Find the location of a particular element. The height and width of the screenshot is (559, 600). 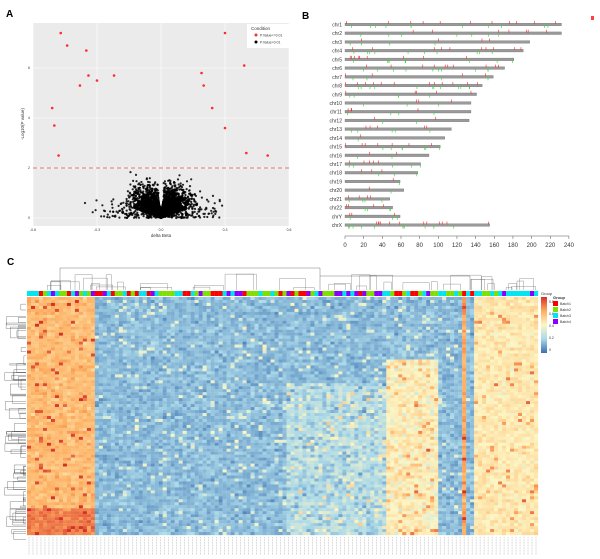

chromosome-label: chr8 is located at coordinates (337, 87).